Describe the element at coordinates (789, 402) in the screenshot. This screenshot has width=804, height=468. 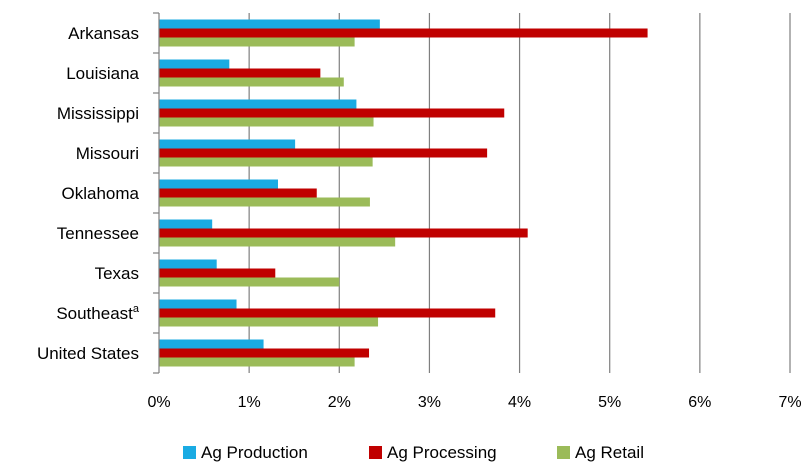
I see `x-tick-label: 7%` at that location.